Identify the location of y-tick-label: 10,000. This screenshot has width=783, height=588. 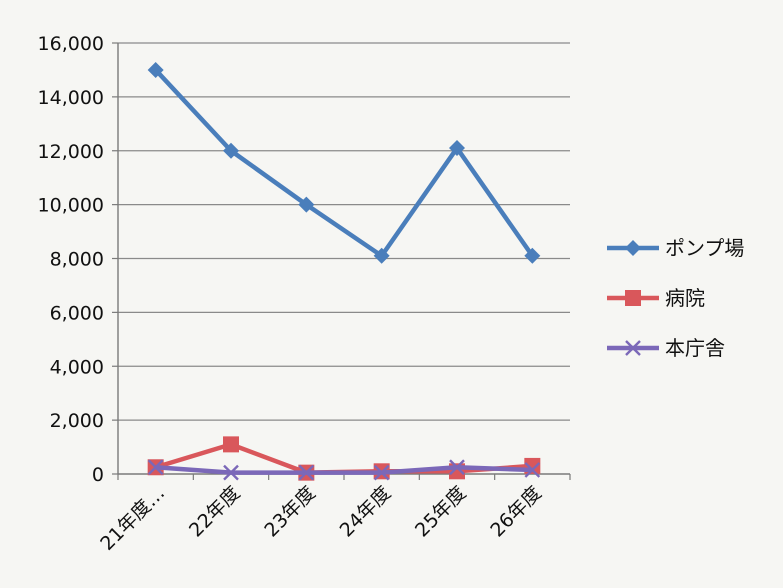
(71, 206).